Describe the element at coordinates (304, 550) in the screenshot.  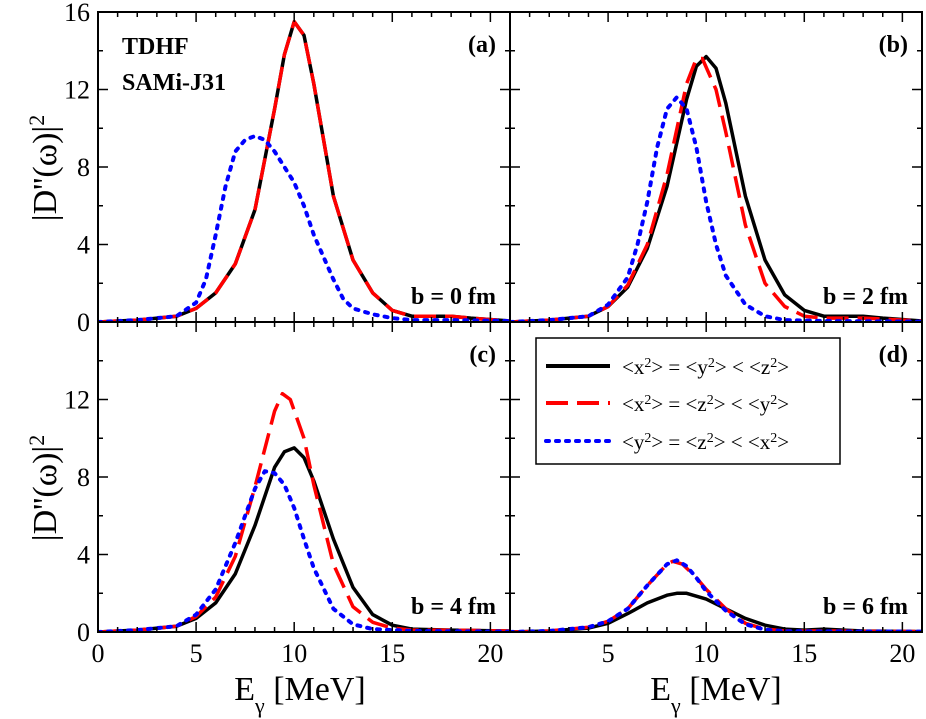
I see `panel-c-series-3-line` at that location.